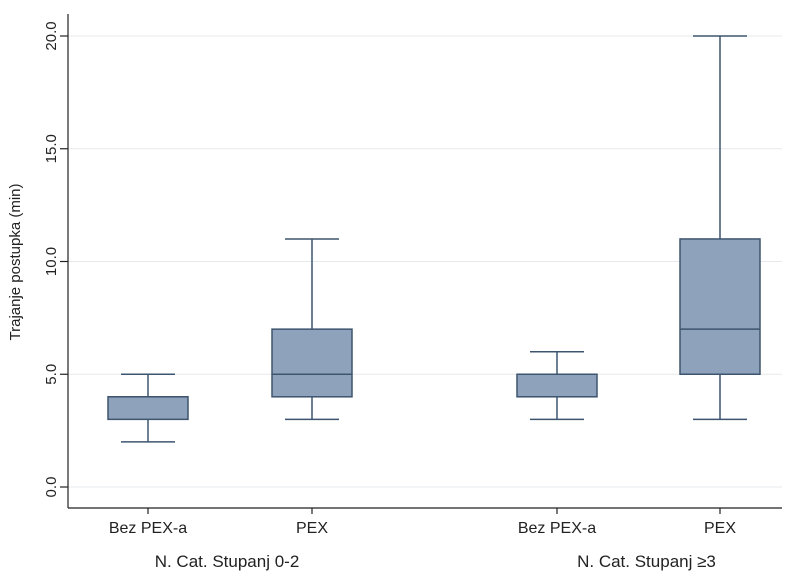 The width and height of the screenshot is (790, 575). Describe the element at coordinates (51, 148) in the screenshot. I see `y-tick-label: 15.0` at that location.